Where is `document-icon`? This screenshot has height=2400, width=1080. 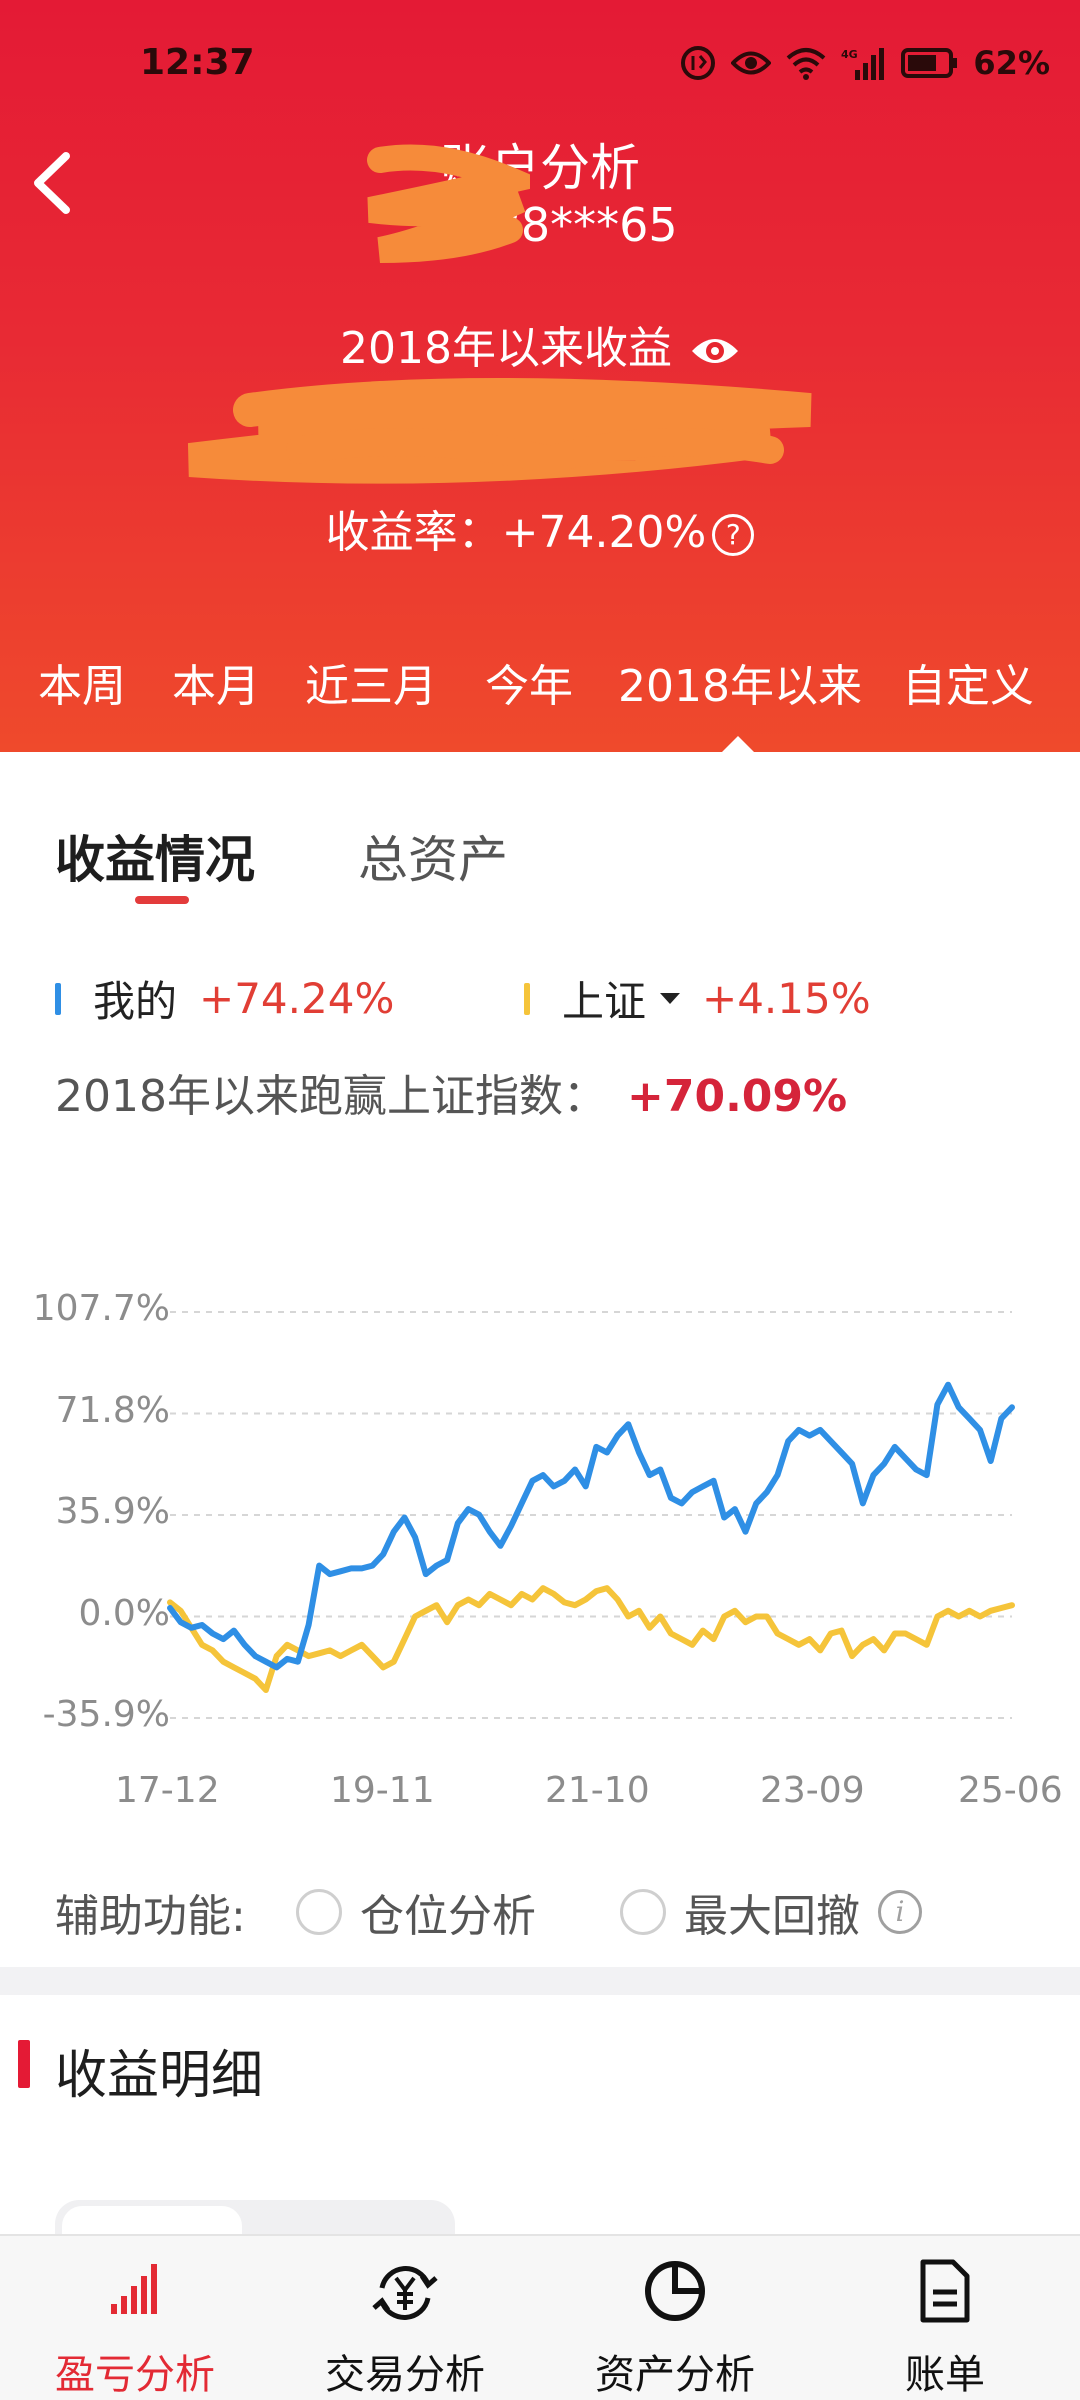
document-icon is located at coordinates (945, 2291).